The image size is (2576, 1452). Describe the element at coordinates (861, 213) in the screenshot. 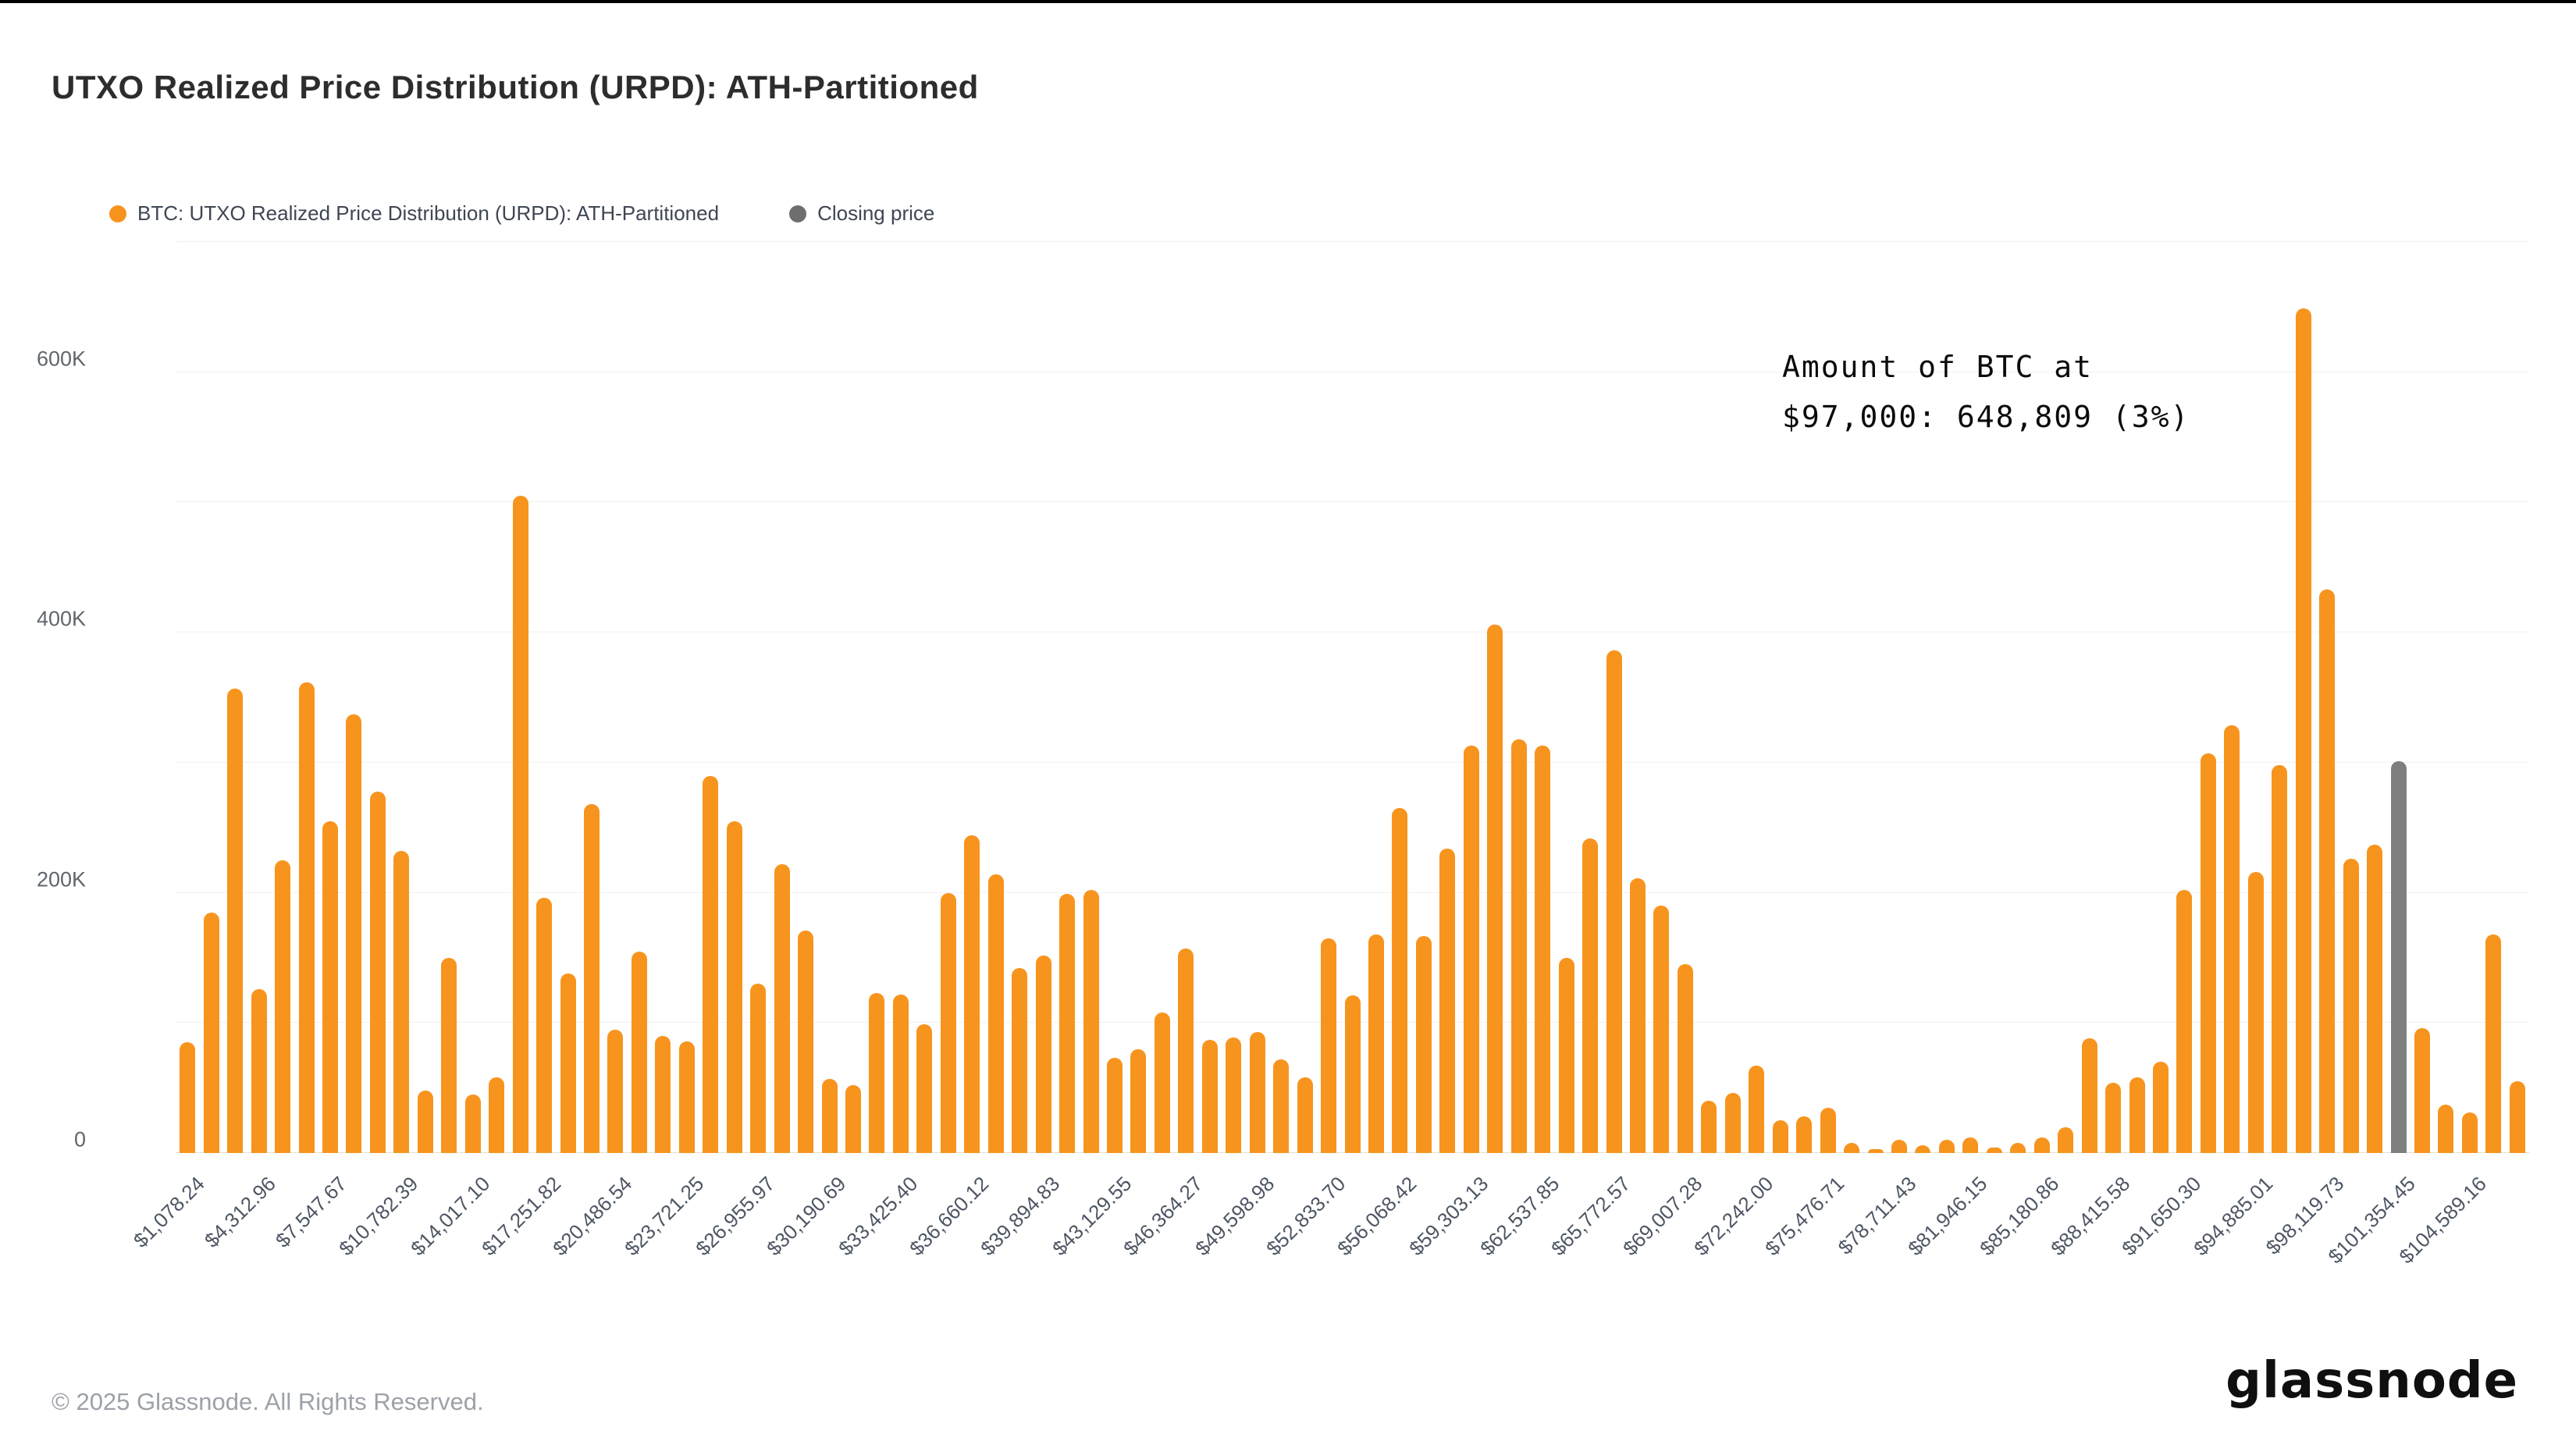

I see `legend-item-closing-price: Closing price` at that location.